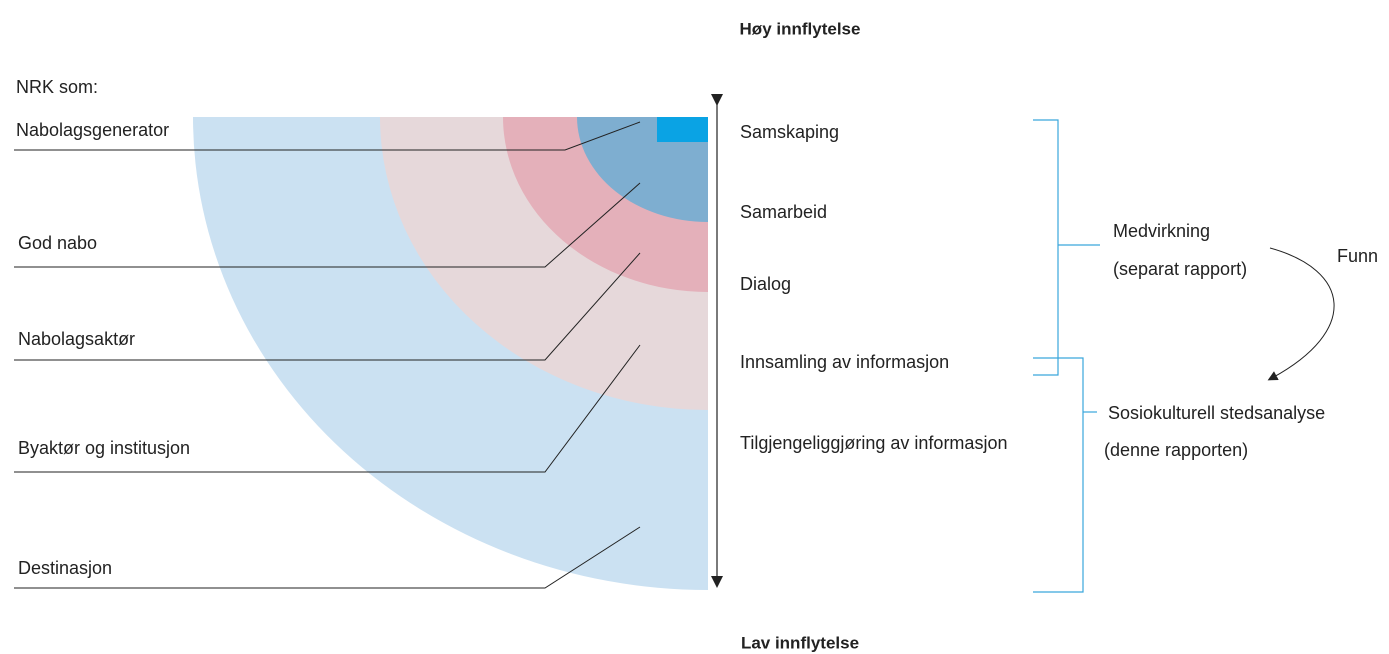 The width and height of the screenshot is (1389, 654). I want to click on left-label: Destinasjon, so click(65, 568).